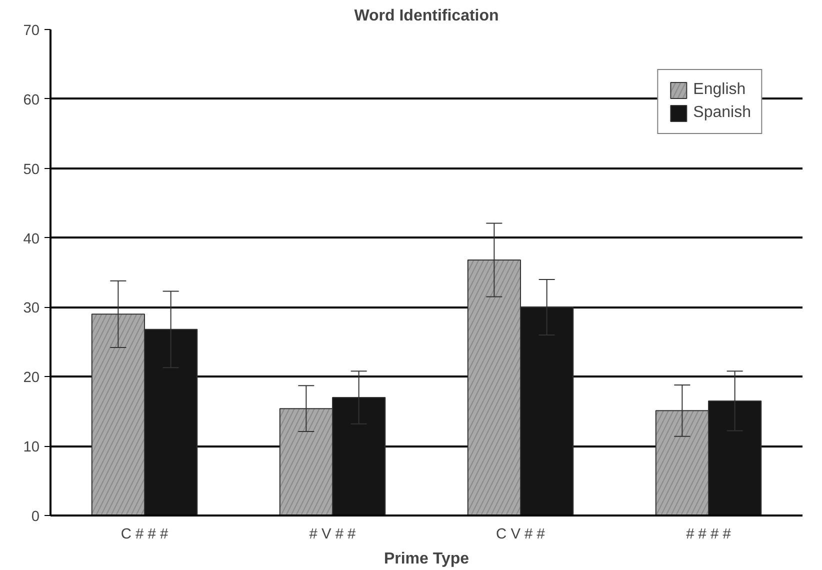 This screenshot has width=822, height=570. I want to click on x-axis-title: Prime Type, so click(427, 559).